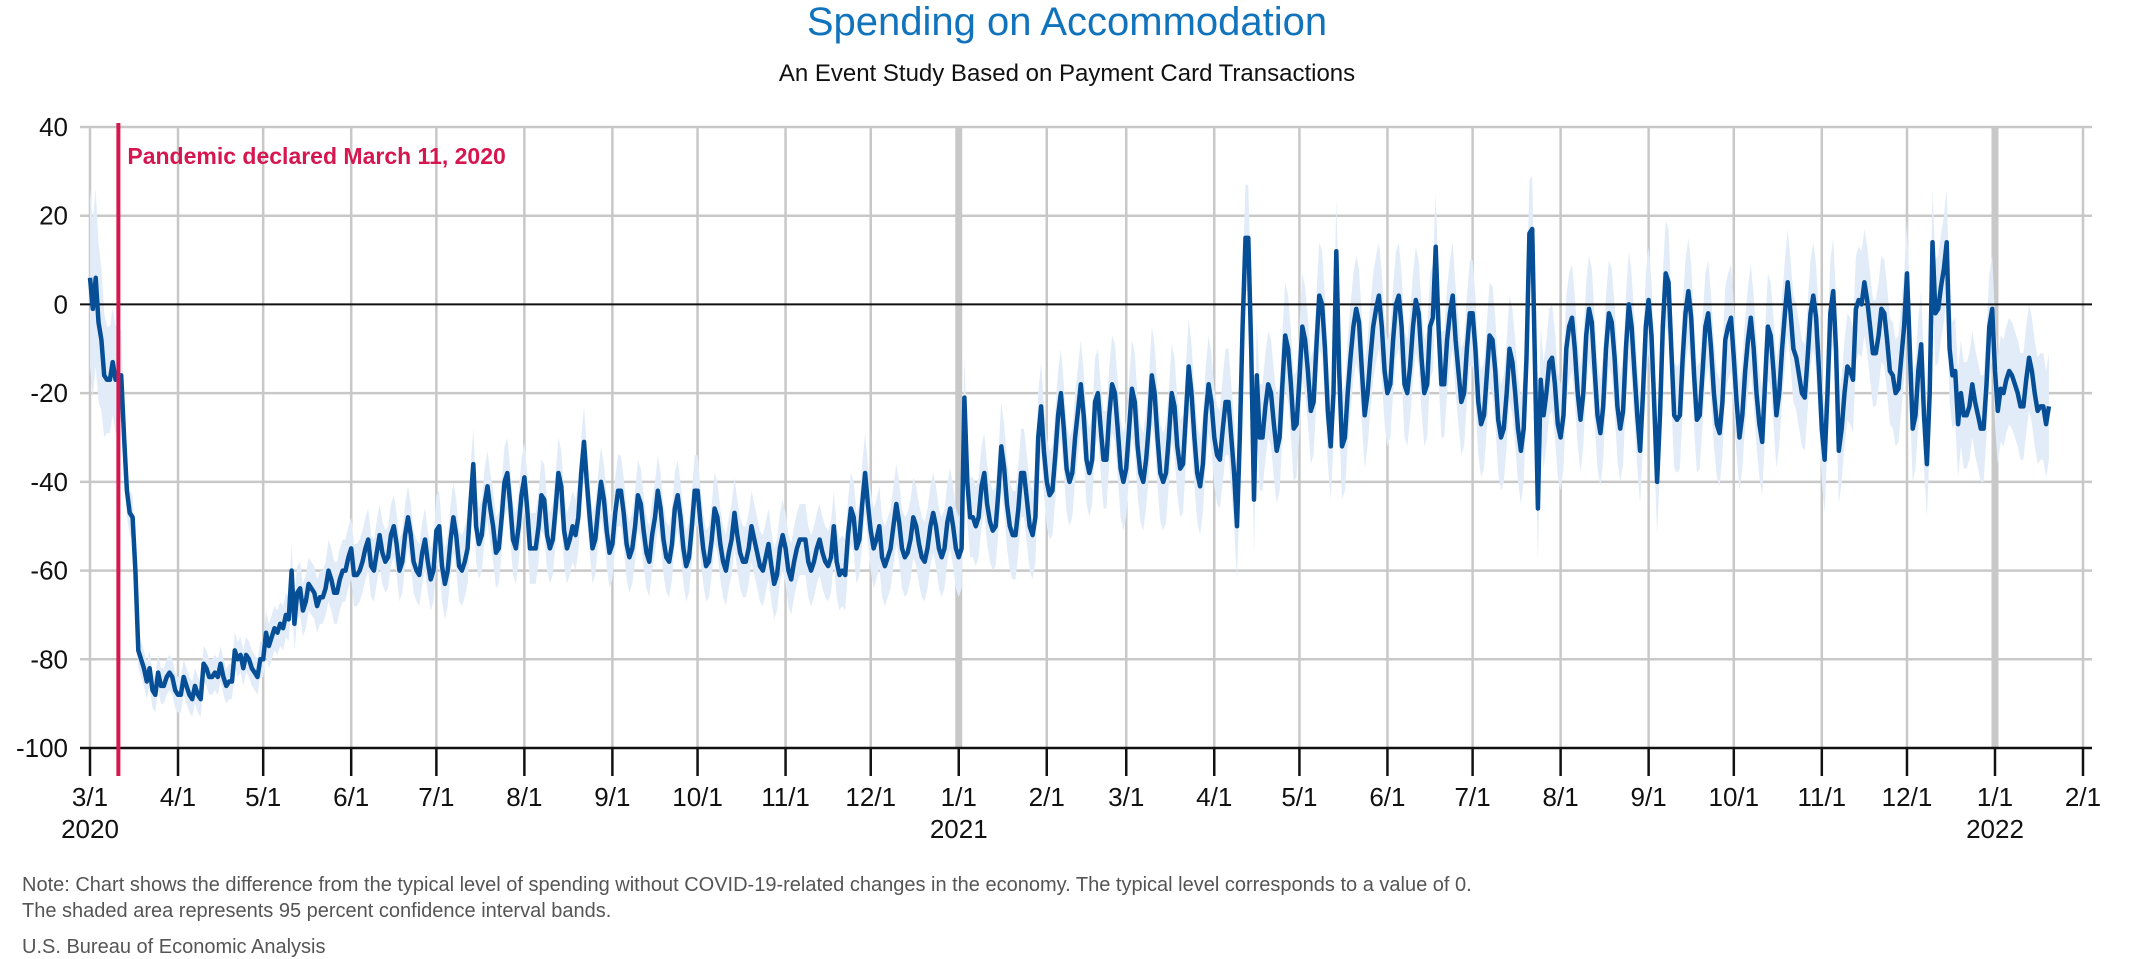 The width and height of the screenshot is (2134, 959). Describe the element at coordinates (42, 748) in the screenshot. I see `y-tick-label: -100` at that location.